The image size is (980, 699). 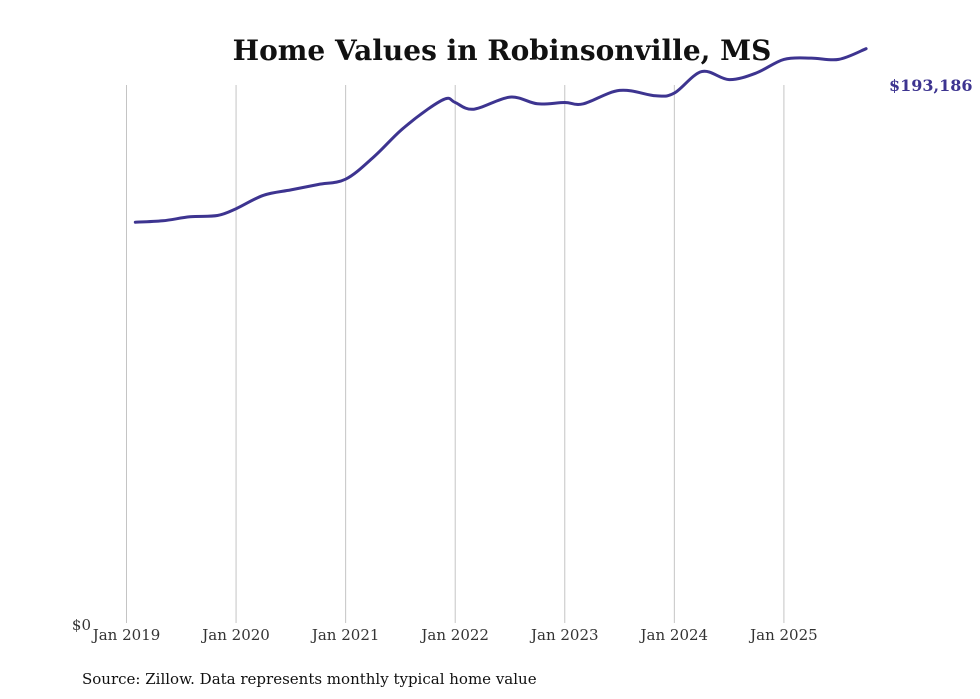 I want to click on x-tick-label: Jan 2024, so click(x=674, y=635).